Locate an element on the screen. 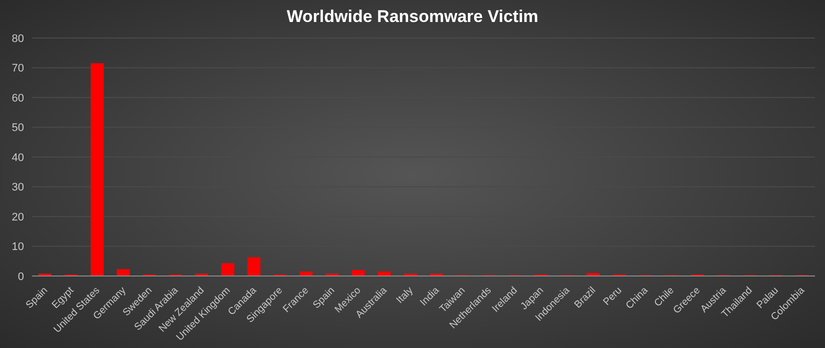  chart-title: Worldwide Ransomware Victim is located at coordinates (413, 17).